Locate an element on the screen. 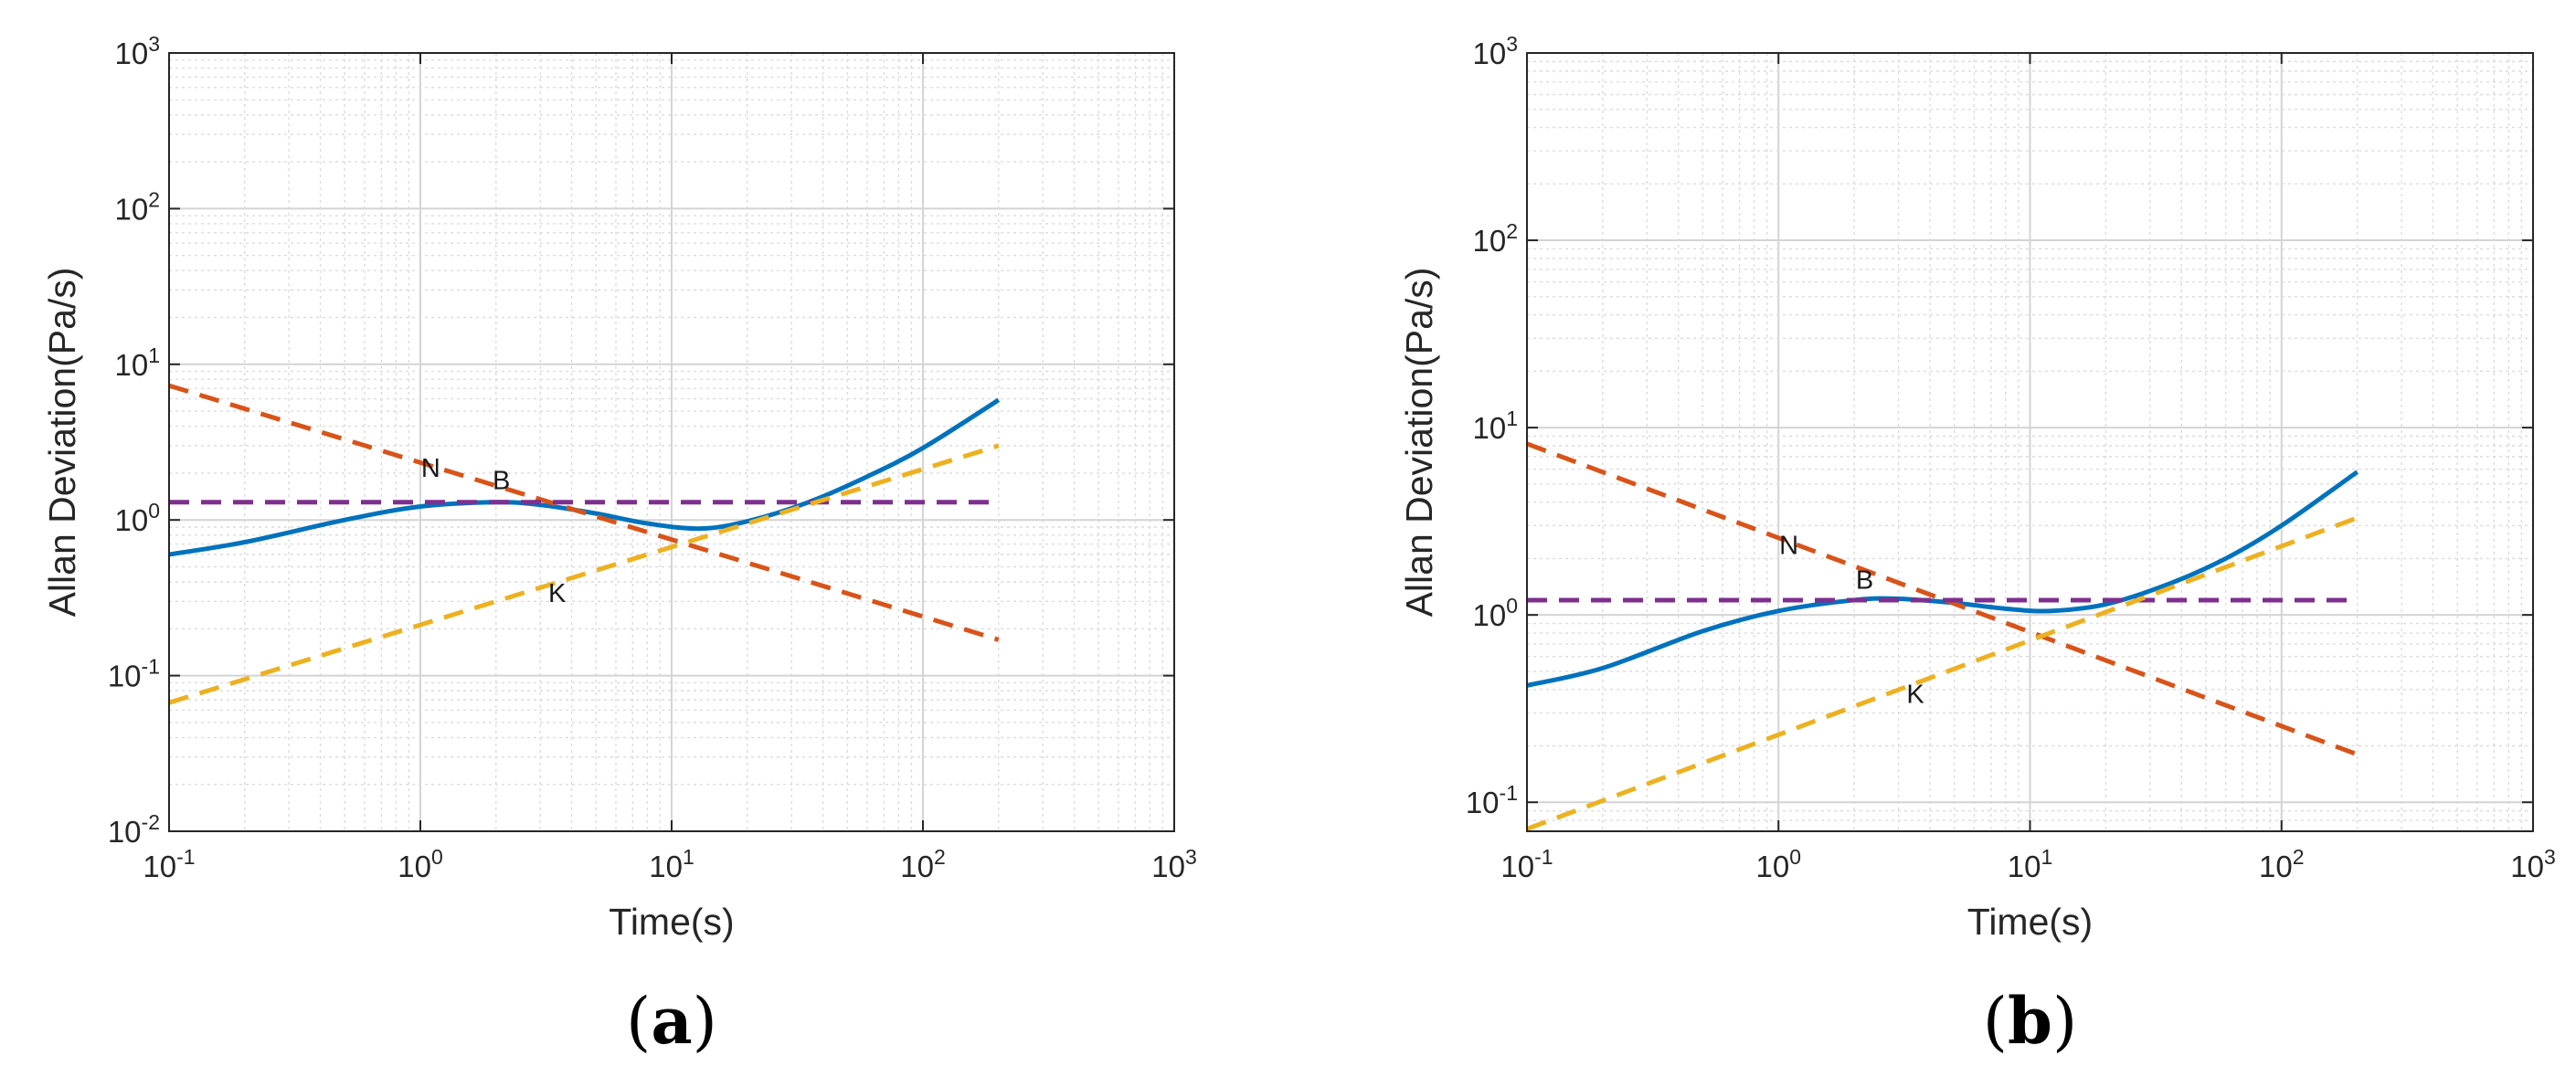 Image resolution: width=2576 pixels, height=1077 pixels. panel-label: (b) is located at coordinates (2030, 1021).